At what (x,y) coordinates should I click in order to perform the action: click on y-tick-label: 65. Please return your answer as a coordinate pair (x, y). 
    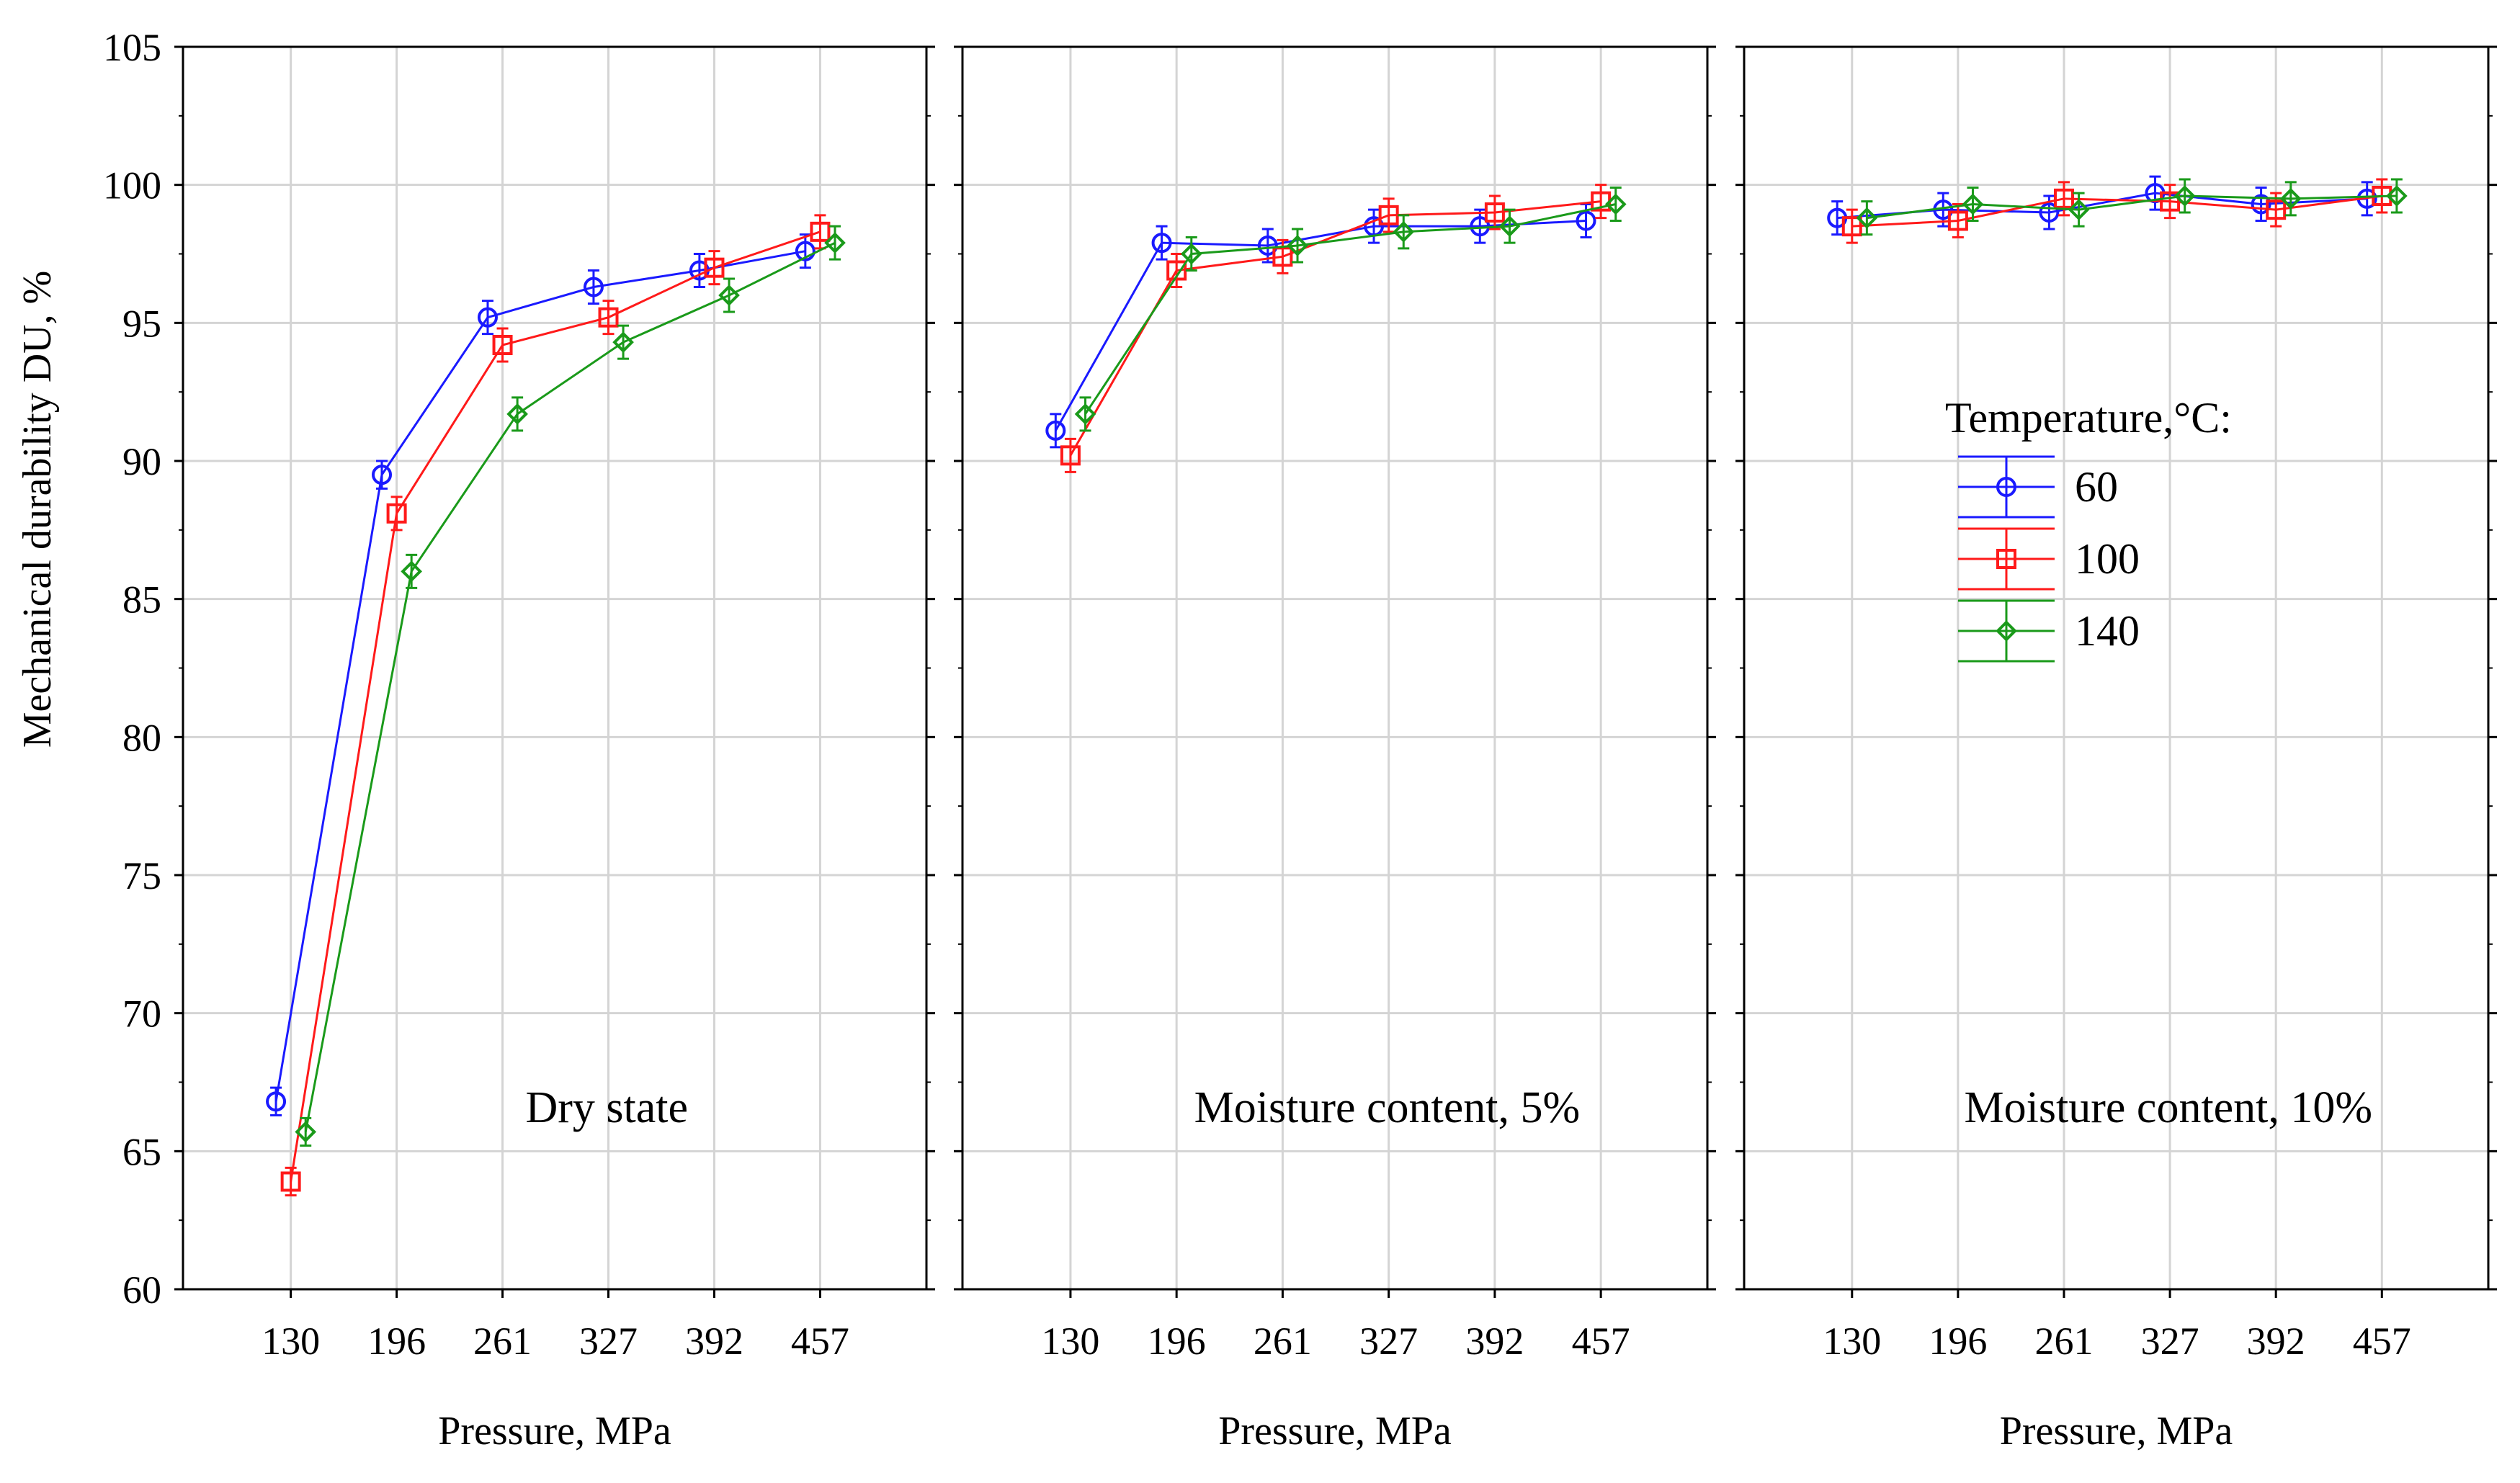
    Looking at the image, I should click on (141, 1151).